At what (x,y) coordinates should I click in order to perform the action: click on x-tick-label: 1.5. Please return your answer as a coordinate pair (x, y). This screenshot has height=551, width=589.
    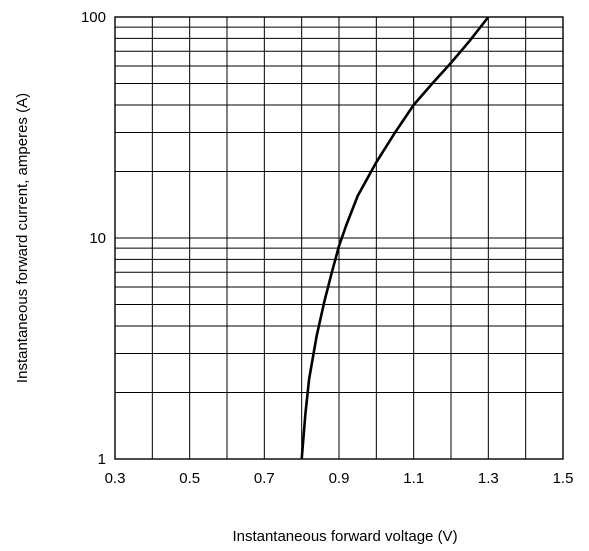
    Looking at the image, I should click on (563, 478).